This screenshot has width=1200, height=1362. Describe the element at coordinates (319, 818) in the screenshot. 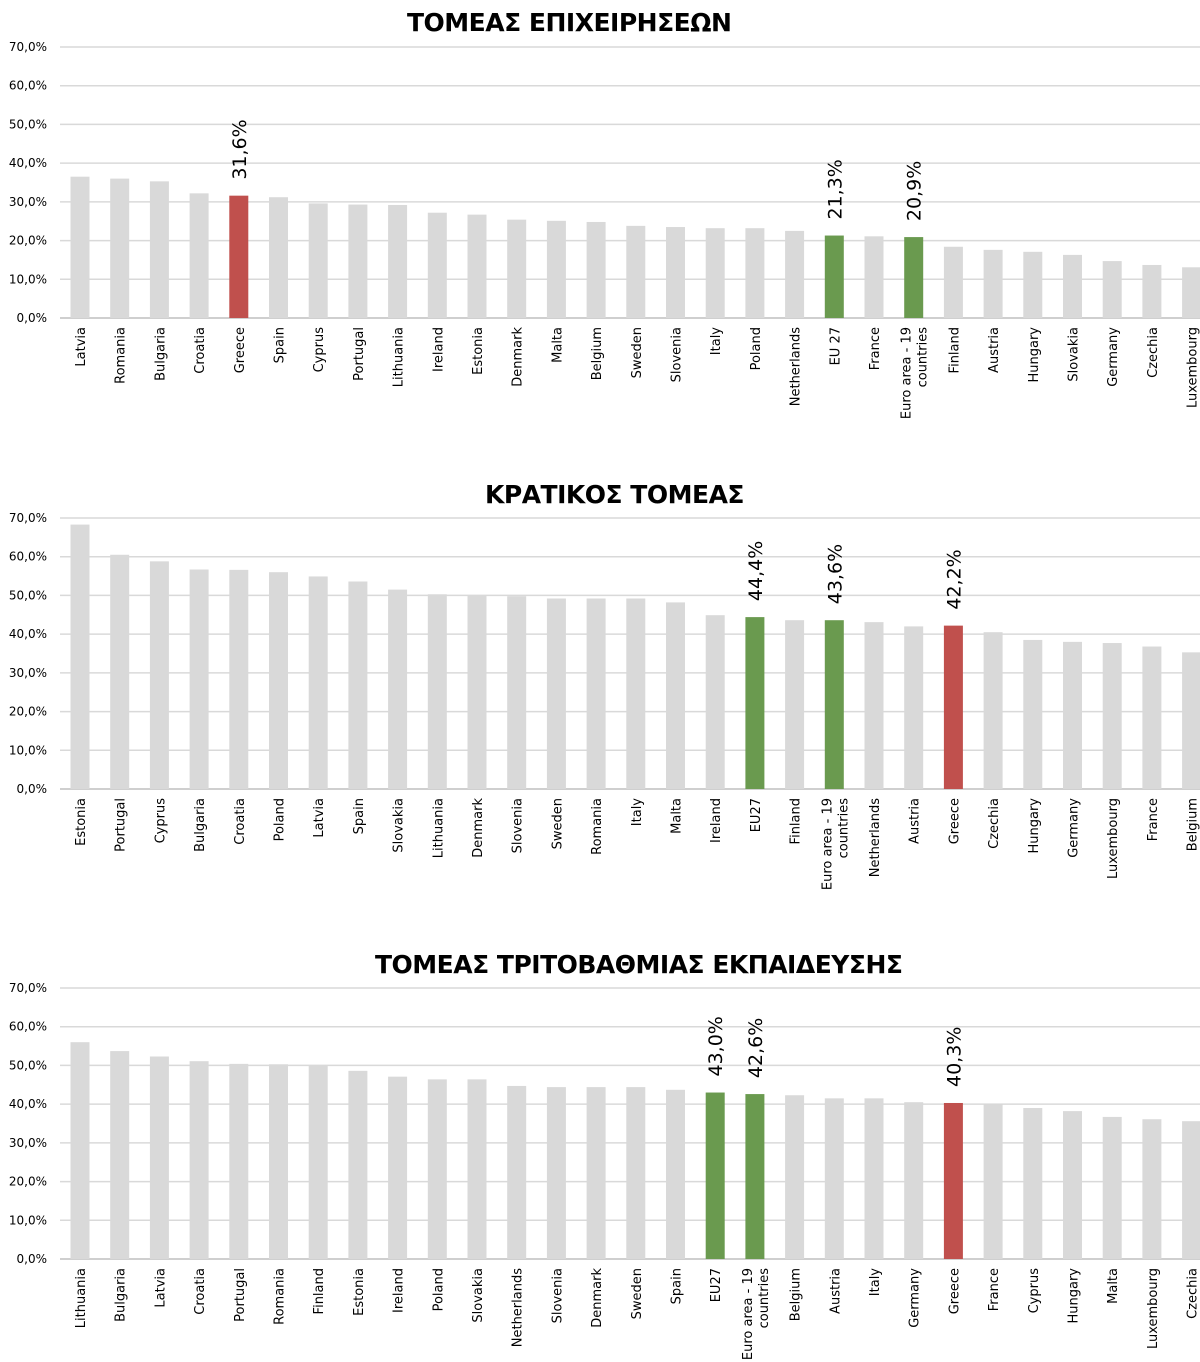

I see `x-tick-label: Latvia` at that location.